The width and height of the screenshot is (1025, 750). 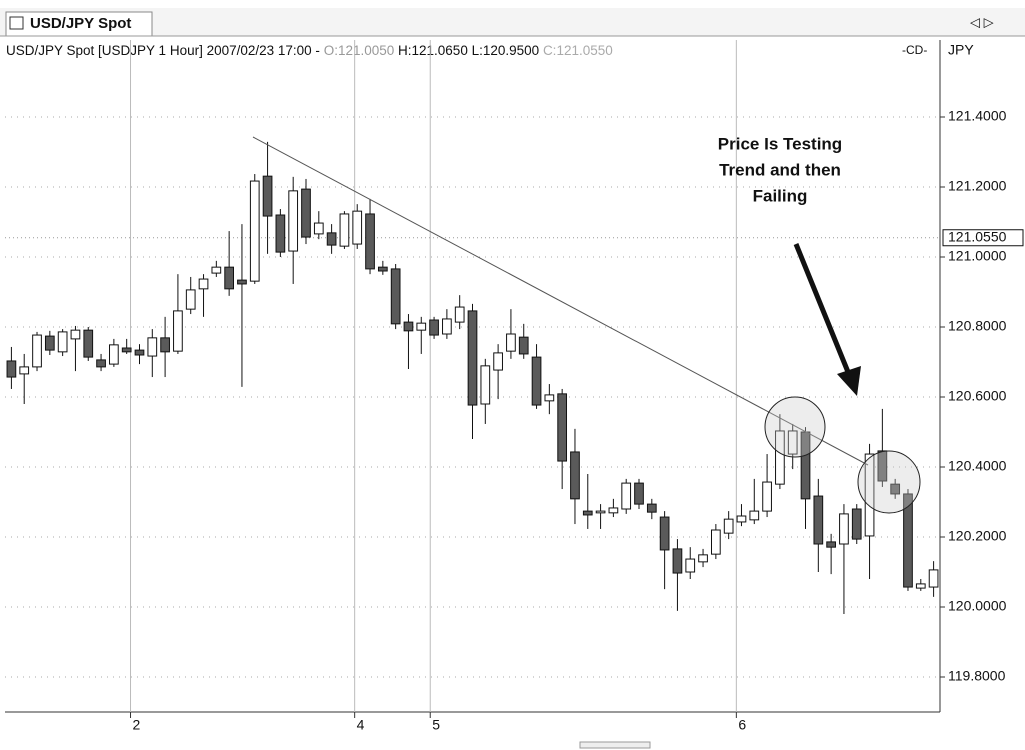 What do you see at coordinates (914, 50) in the screenshot?
I see `toggle-icon: -CD-` at bounding box center [914, 50].